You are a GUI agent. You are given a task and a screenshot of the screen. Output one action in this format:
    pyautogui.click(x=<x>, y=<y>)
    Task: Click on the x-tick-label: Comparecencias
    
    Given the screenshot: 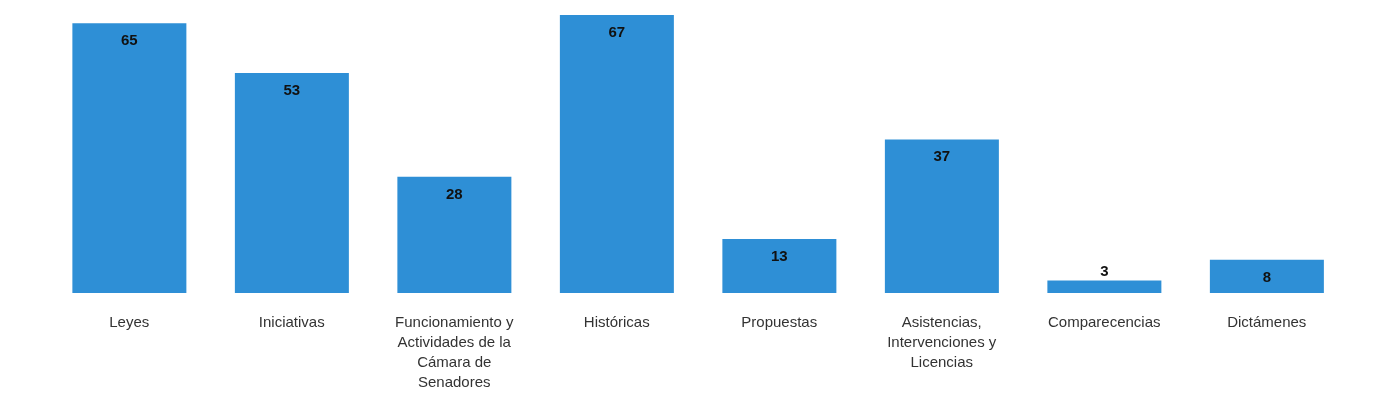 What is the action you would take?
    pyautogui.click(x=1104, y=321)
    